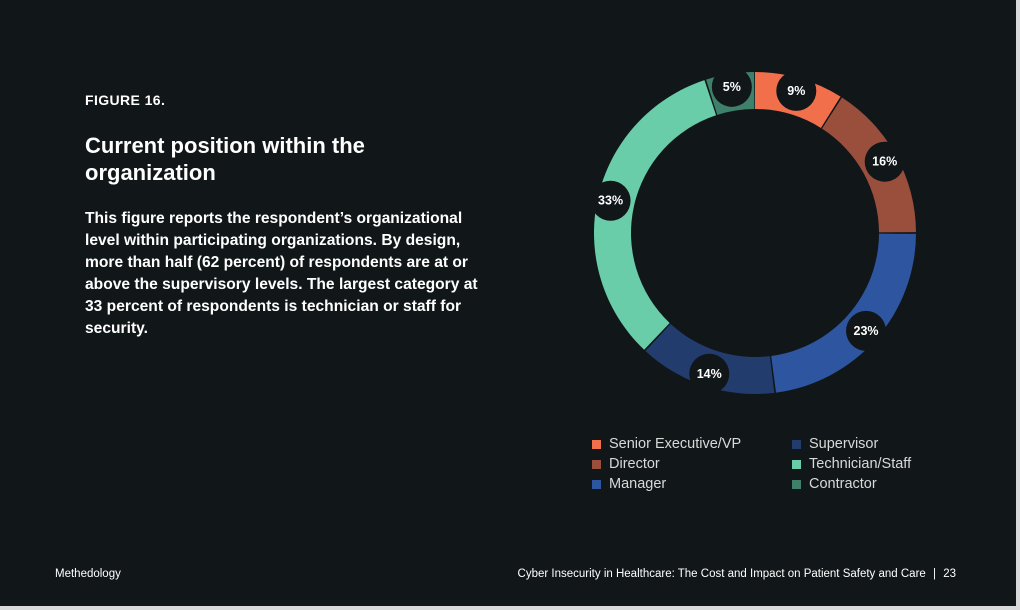  What do you see at coordinates (510, 608) in the screenshot?
I see `bottom-page-edge` at bounding box center [510, 608].